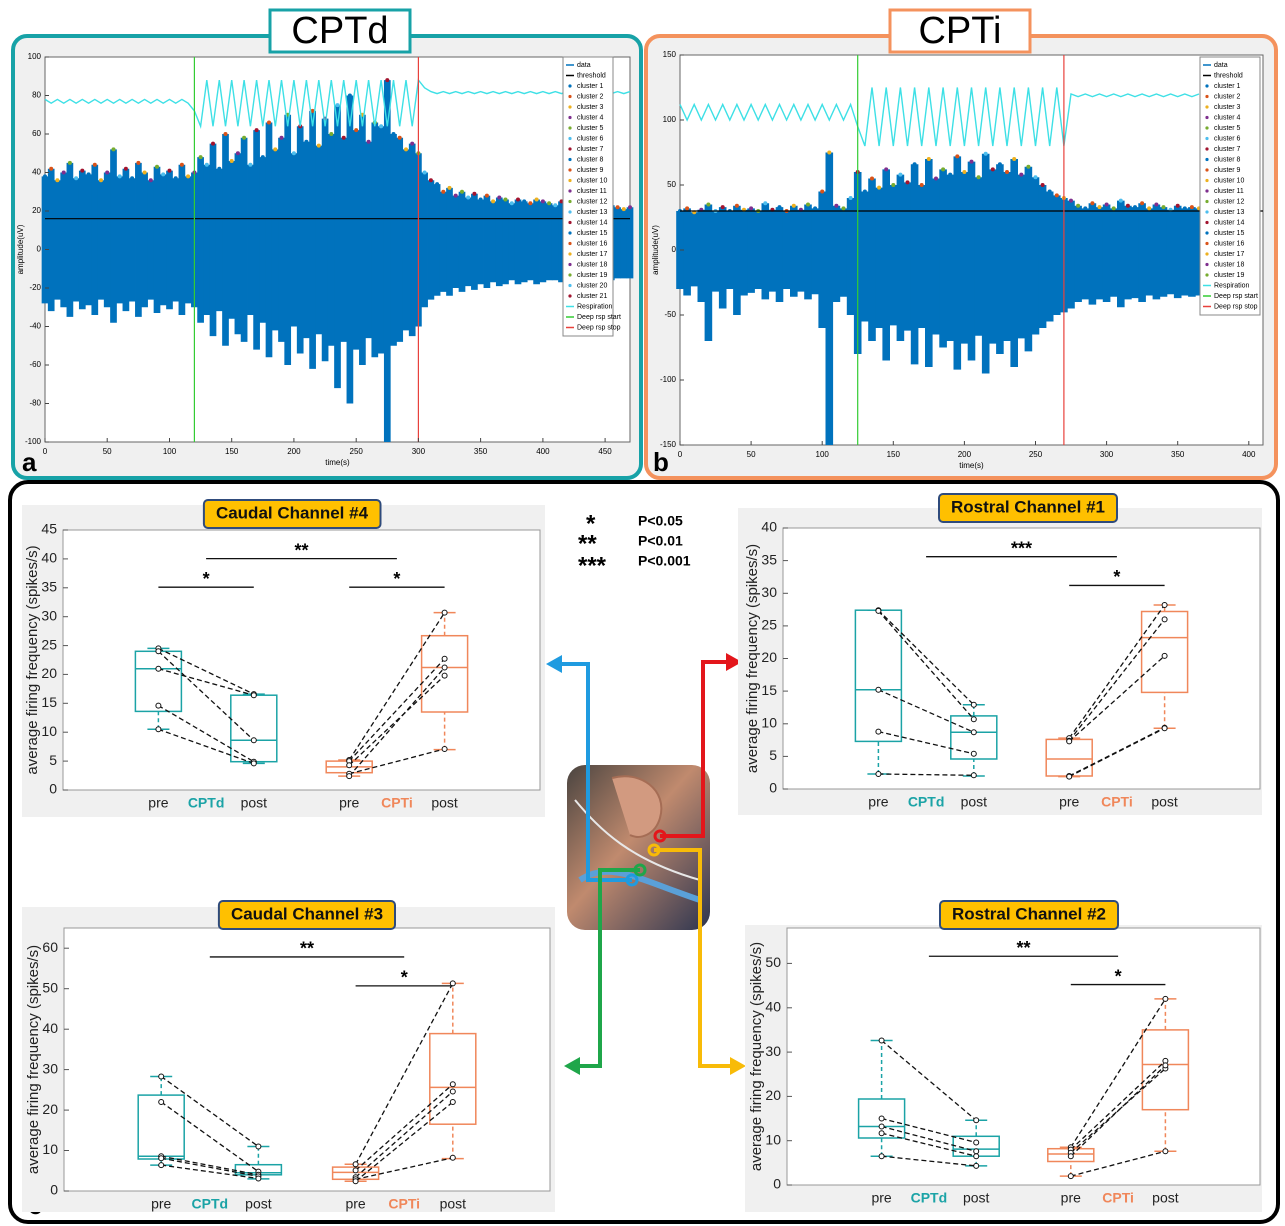  What do you see at coordinates (54, 1190) in the screenshot?
I see `y-tick-label: 0` at bounding box center [54, 1190].